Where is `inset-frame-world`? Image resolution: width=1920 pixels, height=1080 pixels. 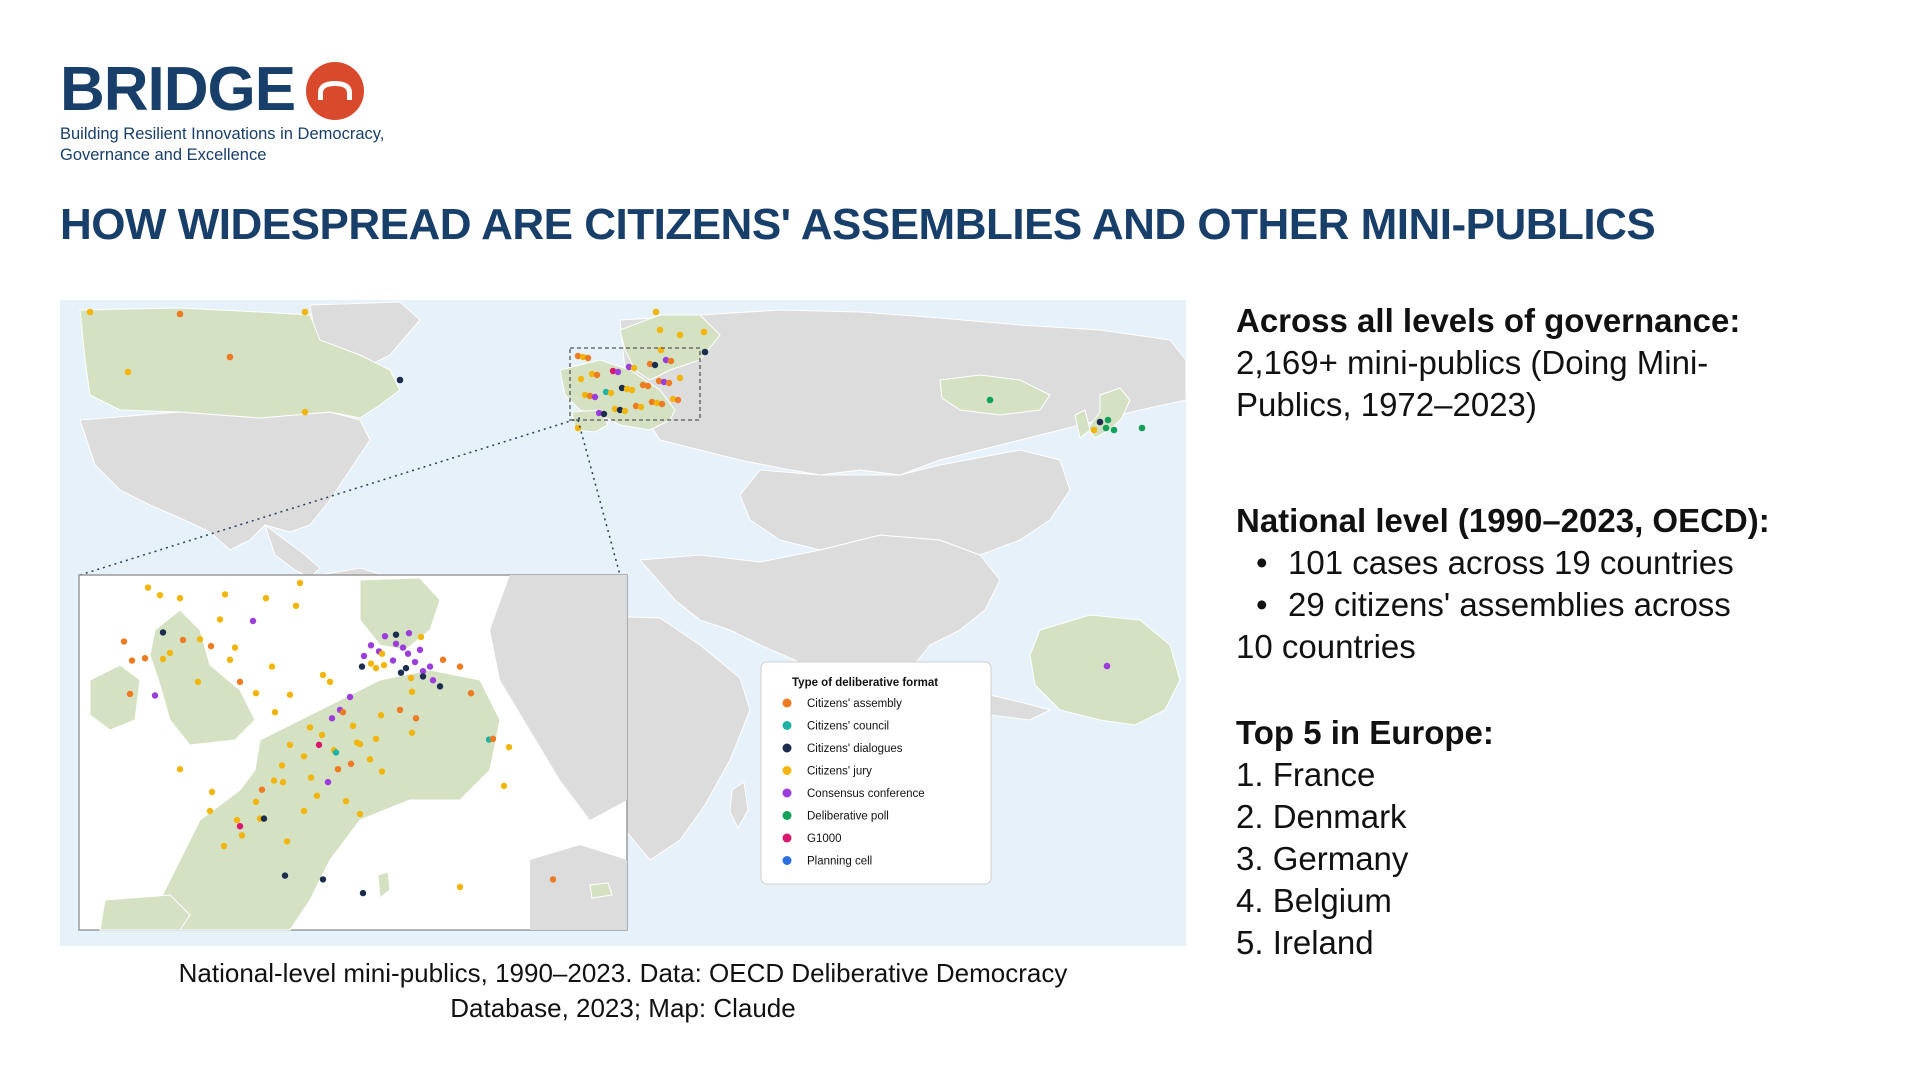 inset-frame-world is located at coordinates (635, 384).